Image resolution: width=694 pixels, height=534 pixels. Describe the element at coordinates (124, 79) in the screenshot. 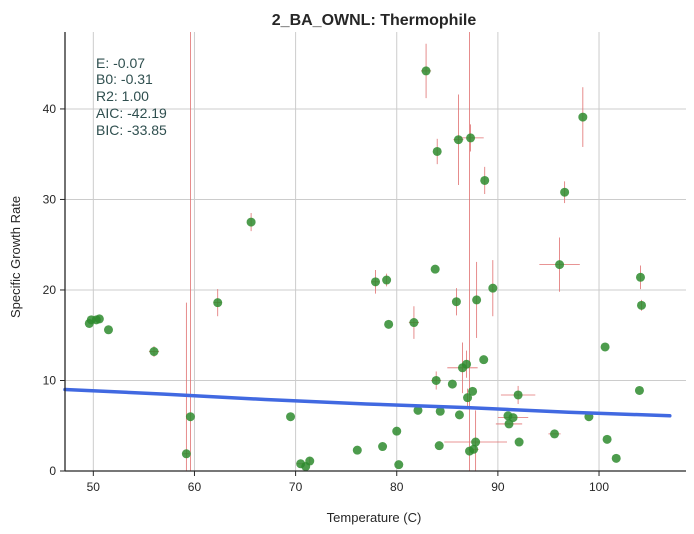

I see `stat-b0: B0: -0.31` at that location.